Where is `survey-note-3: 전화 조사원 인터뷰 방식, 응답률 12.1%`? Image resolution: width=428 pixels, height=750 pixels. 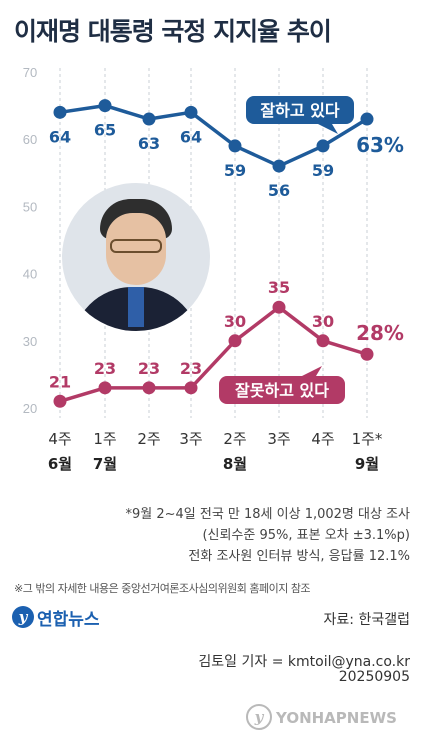
survey-note-3: 전화 조사원 인터뷰 방식, 응답률 12.1% is located at coordinates (299, 556).